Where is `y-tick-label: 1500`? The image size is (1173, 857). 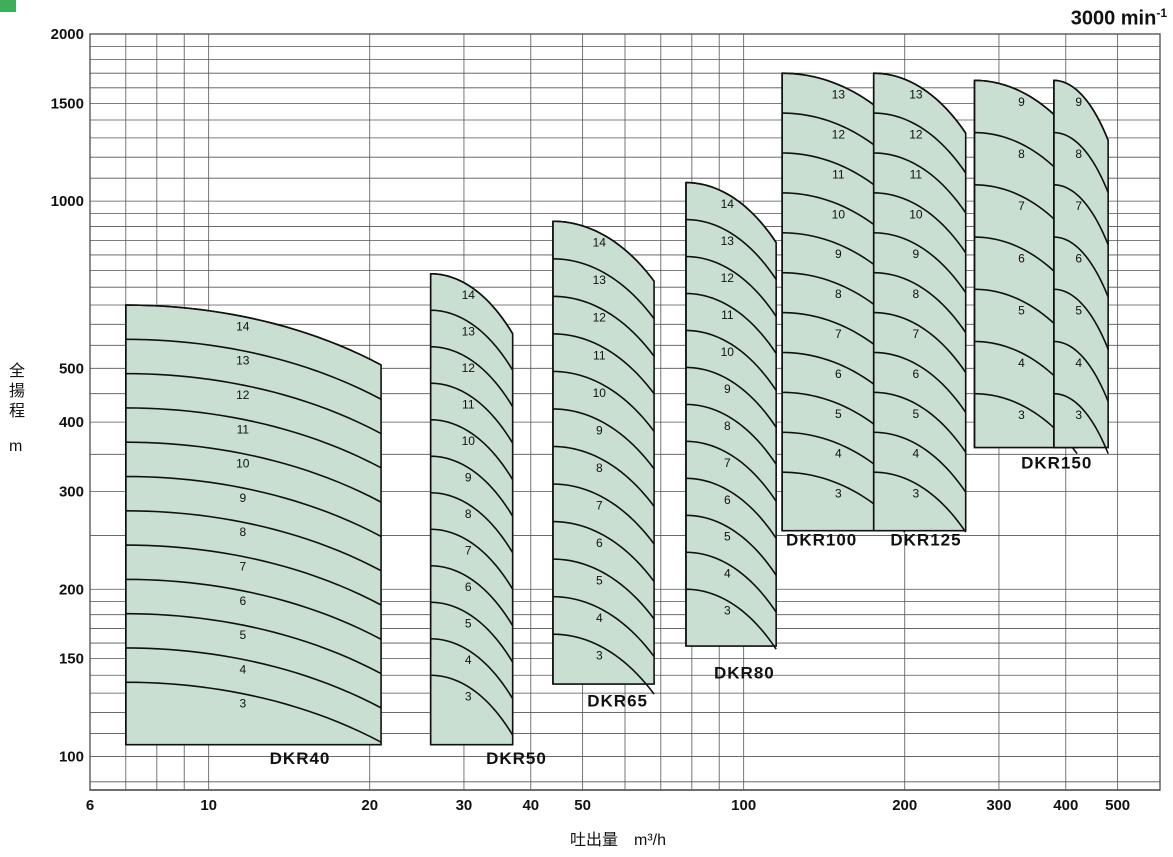 y-tick-label: 1500 is located at coordinates (67, 103).